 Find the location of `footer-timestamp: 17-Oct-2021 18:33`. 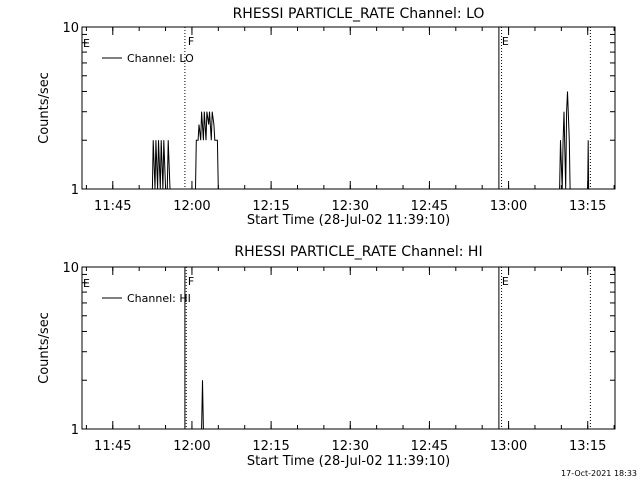

footer-timestamp: 17-Oct-2021 18:33 is located at coordinates (599, 473).